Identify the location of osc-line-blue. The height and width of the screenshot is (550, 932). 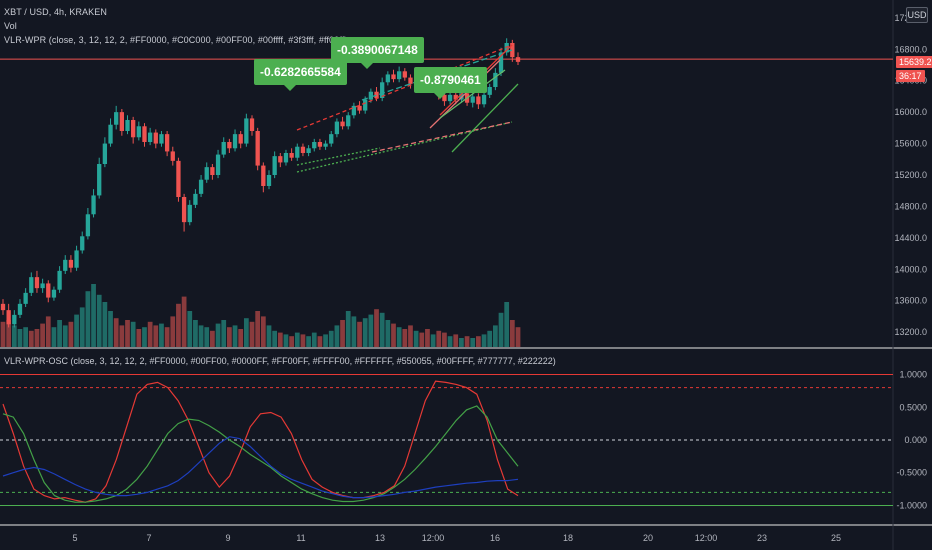
(260, 467).